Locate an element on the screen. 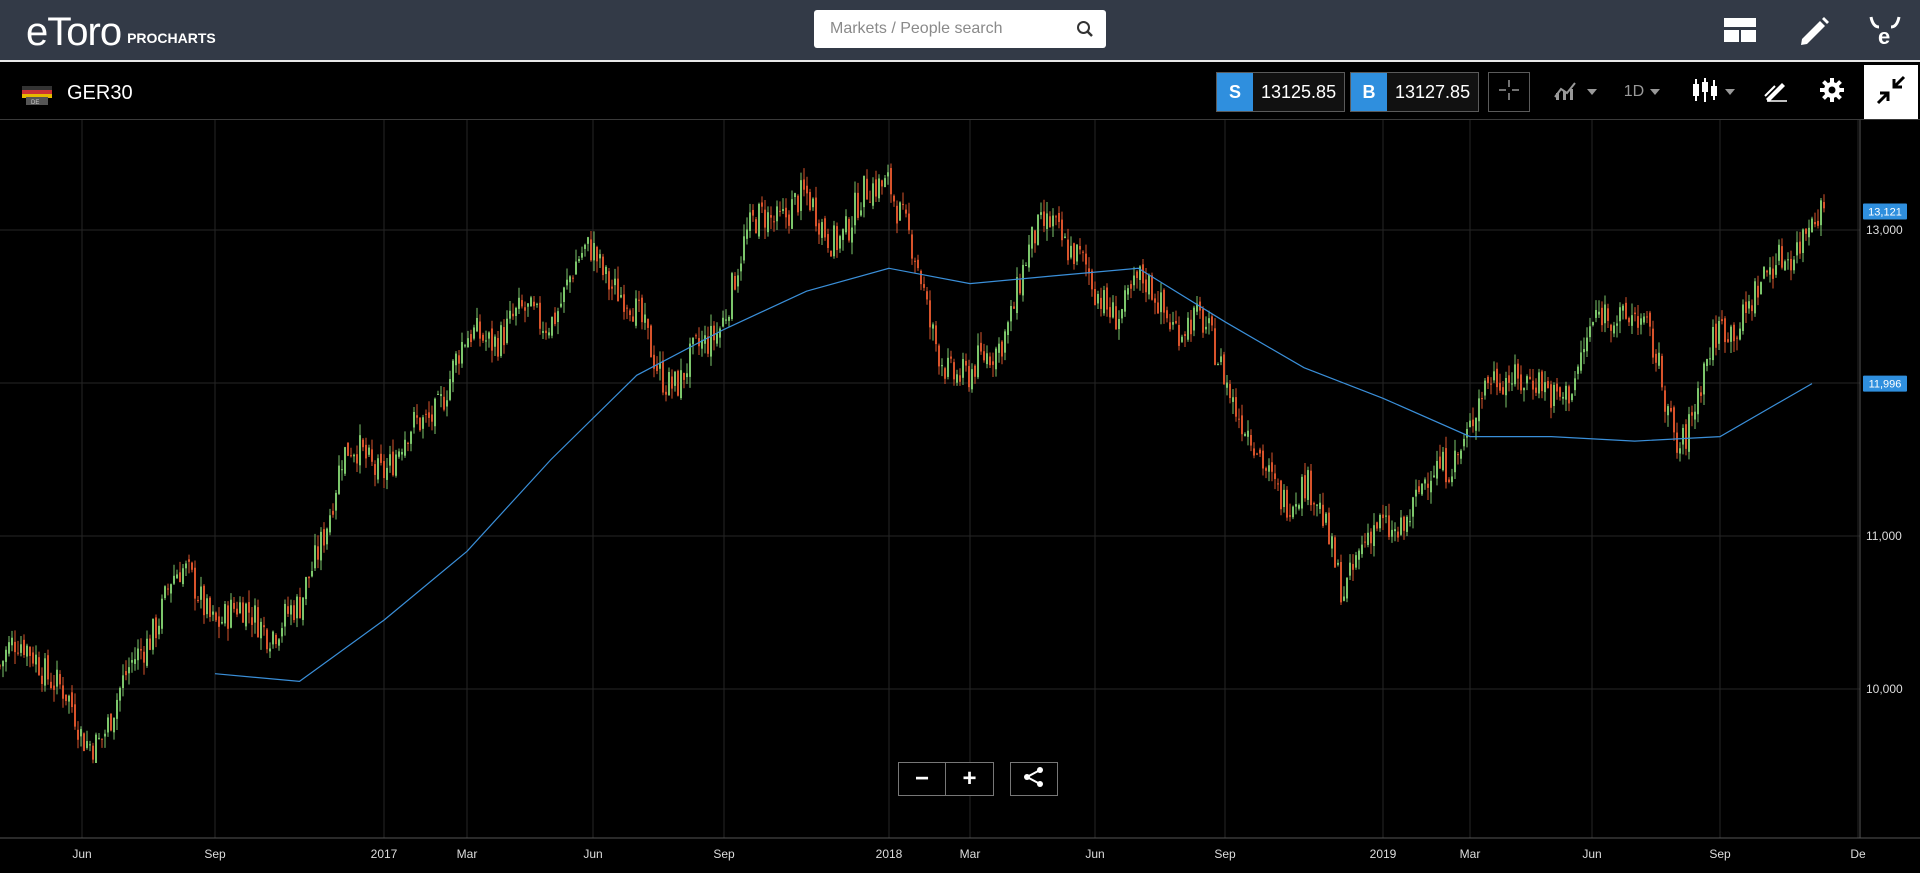 The width and height of the screenshot is (1920, 873). logo-subtitle: PROCHARTS is located at coordinates (171, 38).